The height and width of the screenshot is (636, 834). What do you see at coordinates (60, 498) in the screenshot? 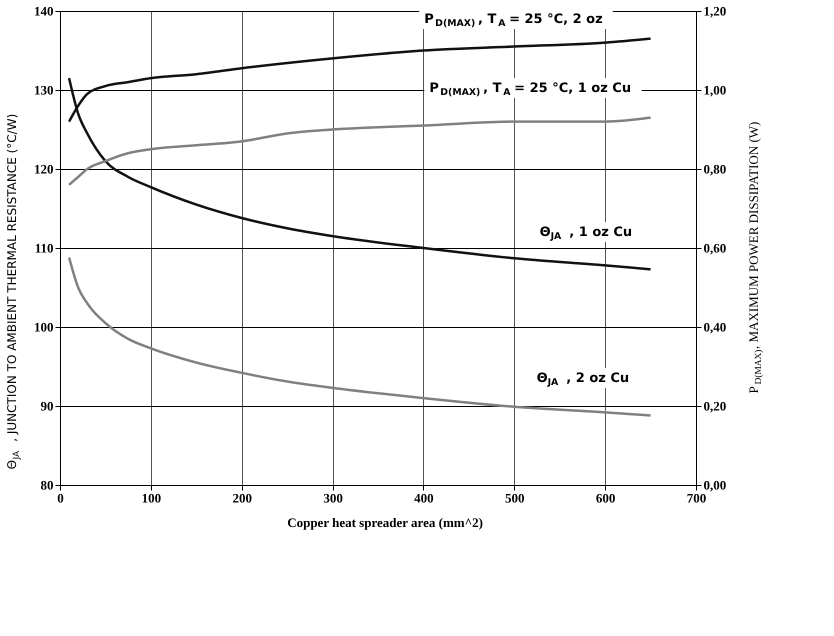
I see `x-tick-label: 0` at bounding box center [60, 498].